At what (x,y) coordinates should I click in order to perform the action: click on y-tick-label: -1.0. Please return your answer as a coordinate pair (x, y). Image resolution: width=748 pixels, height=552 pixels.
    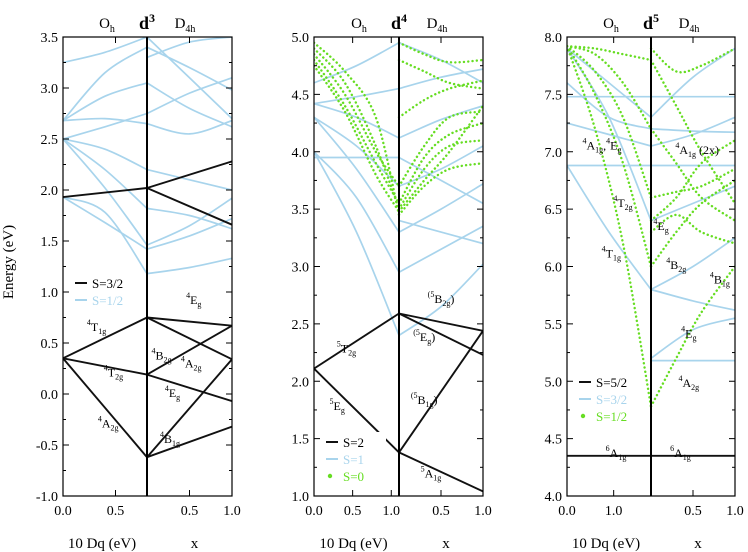
    Looking at the image, I should click on (47, 497).